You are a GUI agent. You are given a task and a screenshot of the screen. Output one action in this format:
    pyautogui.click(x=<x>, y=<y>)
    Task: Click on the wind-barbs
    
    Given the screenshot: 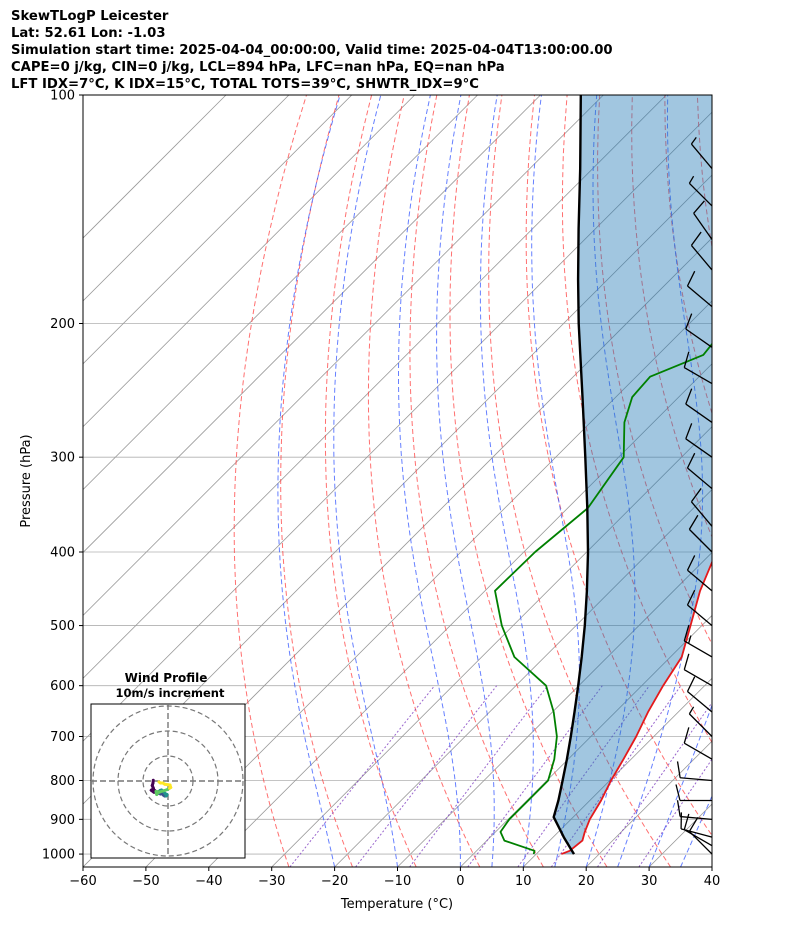 What is the action you would take?
    pyautogui.click(x=694, y=495)
    